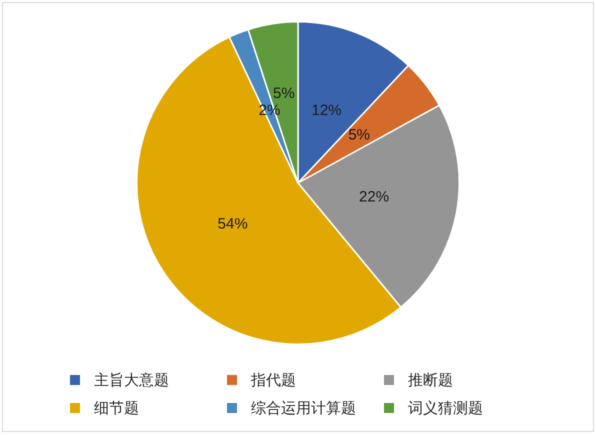 Image resolution: width=596 pixels, height=436 pixels. Describe the element at coordinates (430, 380) in the screenshot. I see `legend-label: 推断题` at that location.